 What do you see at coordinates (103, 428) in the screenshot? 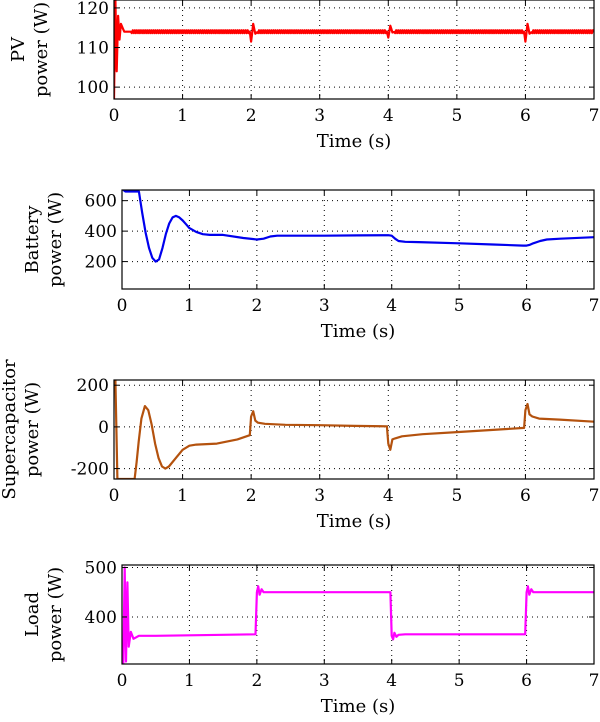
I see `y-tick-label: 0` at bounding box center [103, 428].